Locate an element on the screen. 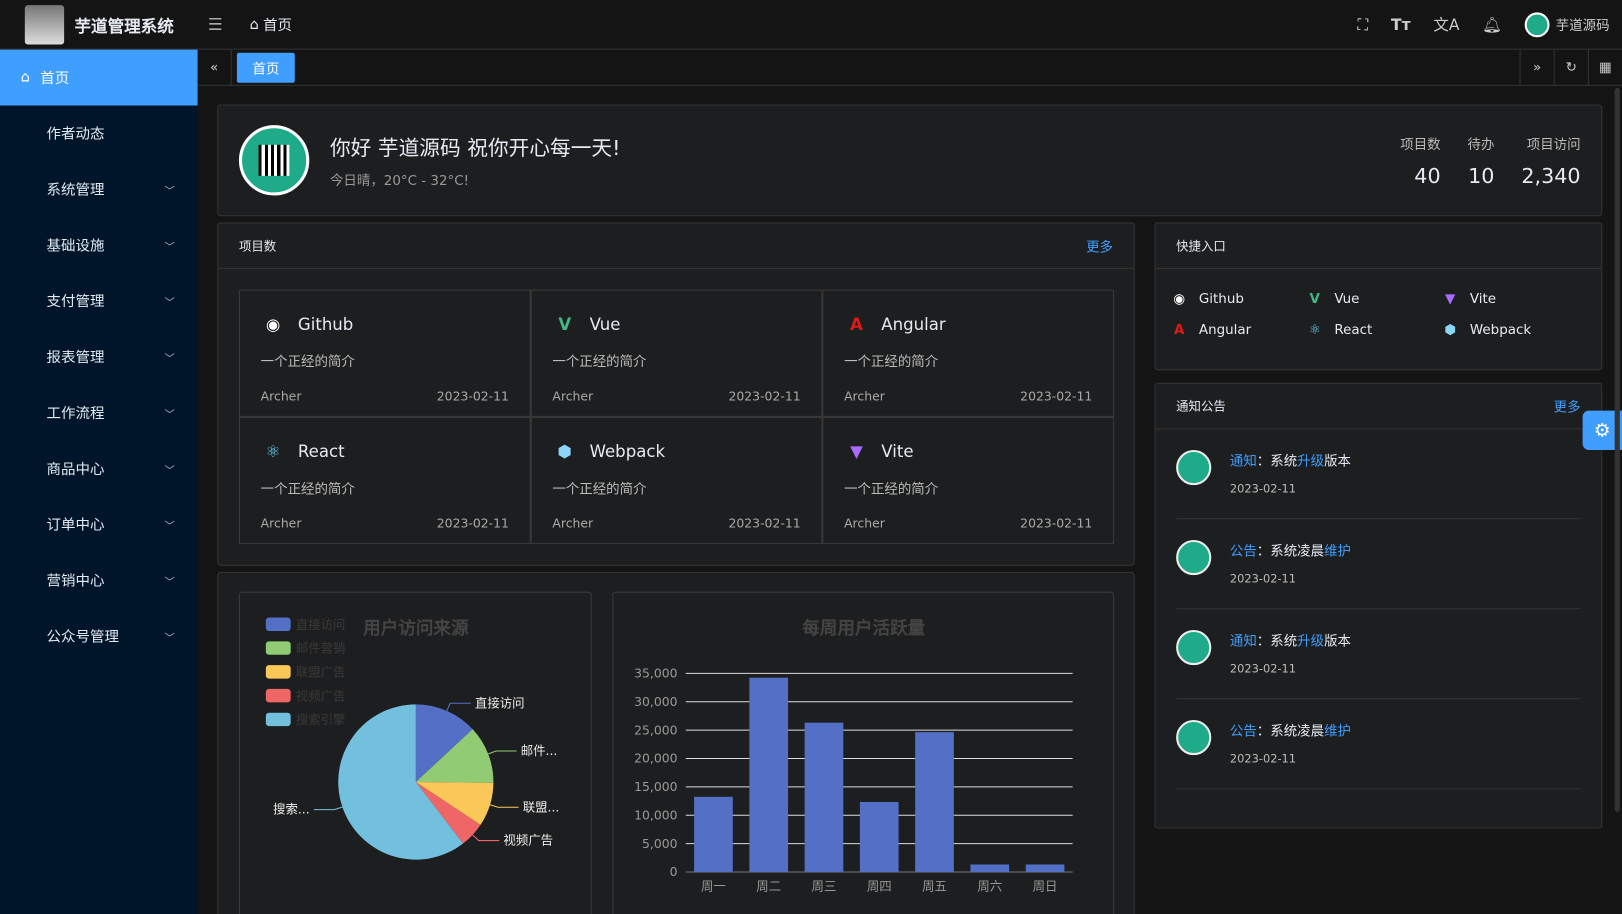 The image size is (1622, 914). sidebar-item: 公众号管理 ﹀ is located at coordinates (99, 636).